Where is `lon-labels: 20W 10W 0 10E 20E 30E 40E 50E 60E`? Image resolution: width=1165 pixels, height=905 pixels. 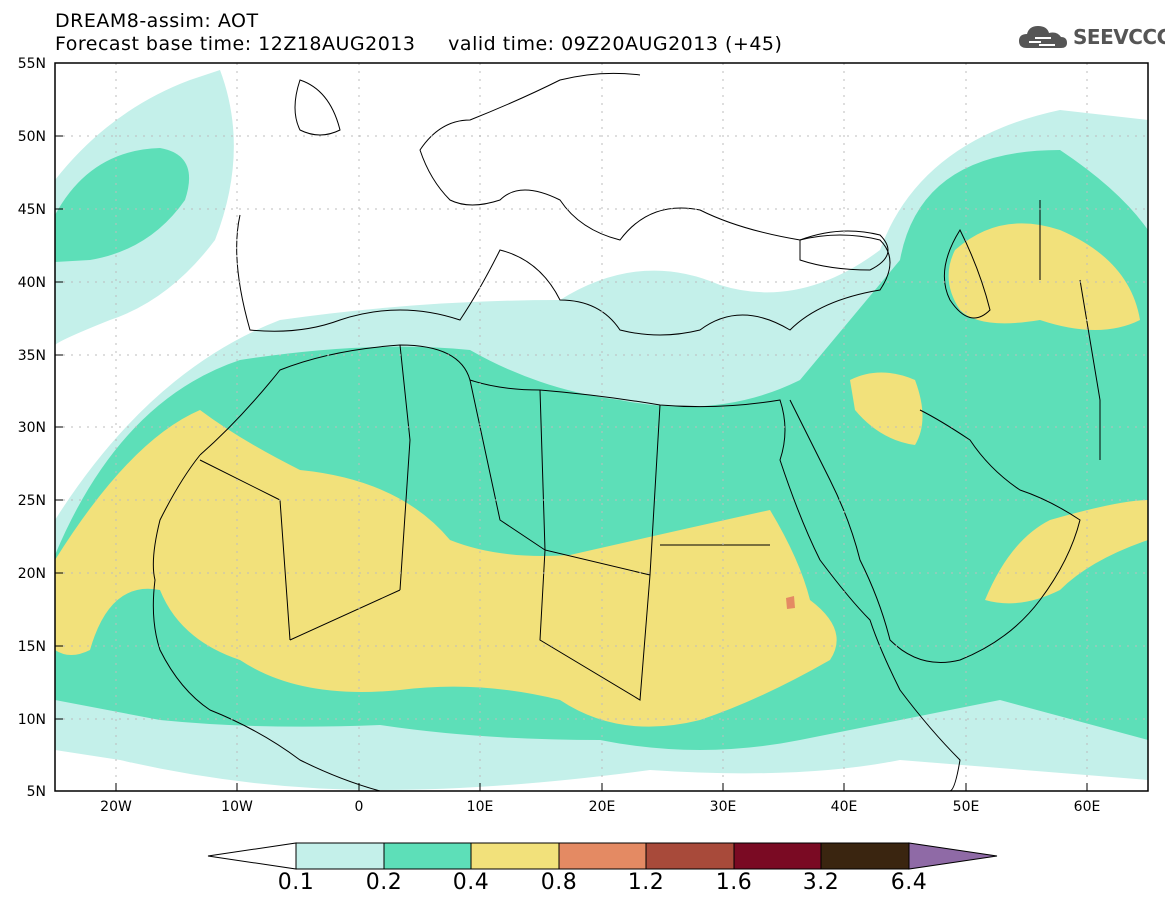
lon-labels: 20W 10W 0 10E 20E 30E 40E 50E 60E is located at coordinates (600, 807).